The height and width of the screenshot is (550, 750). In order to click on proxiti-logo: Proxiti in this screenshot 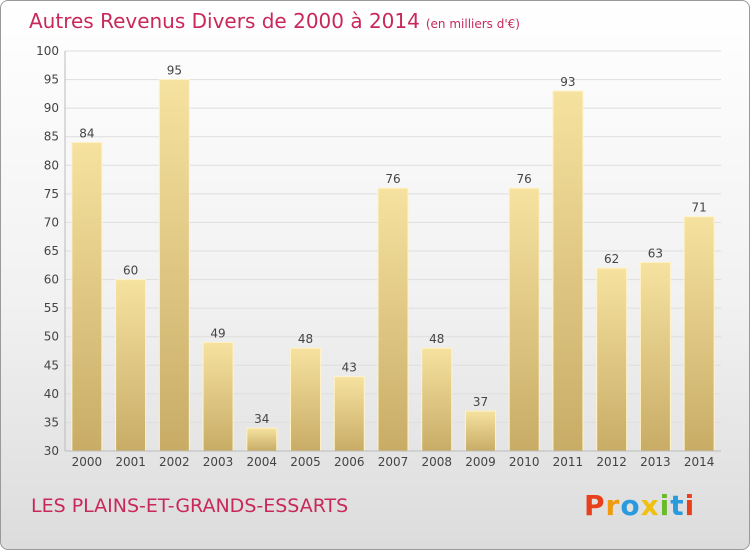, I will do `click(639, 505)`.